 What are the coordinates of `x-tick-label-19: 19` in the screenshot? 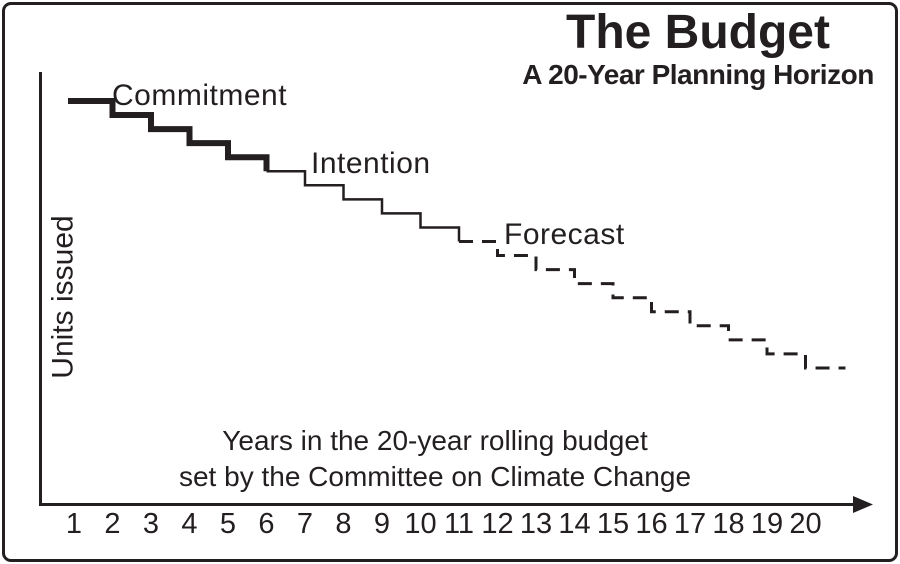 It's located at (767, 524).